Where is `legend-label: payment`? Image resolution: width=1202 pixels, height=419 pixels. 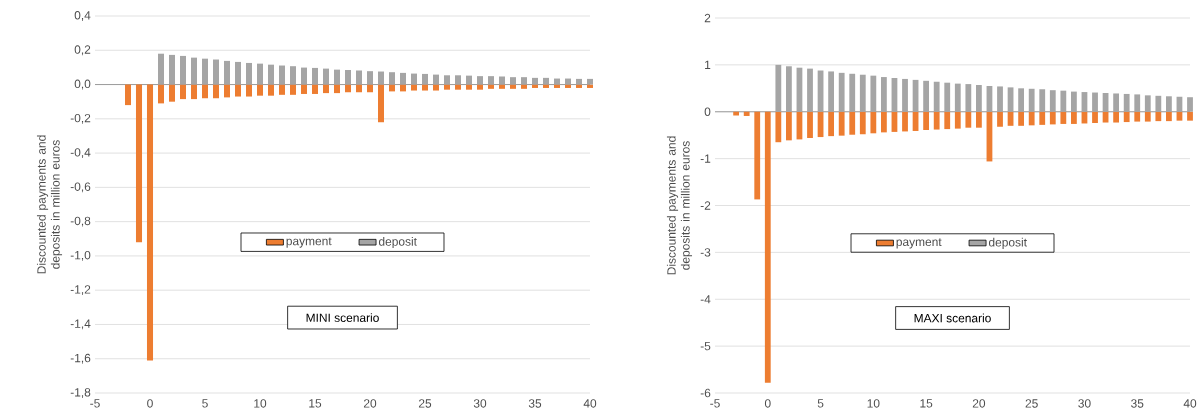 legend-label: payment is located at coordinates (309, 242).